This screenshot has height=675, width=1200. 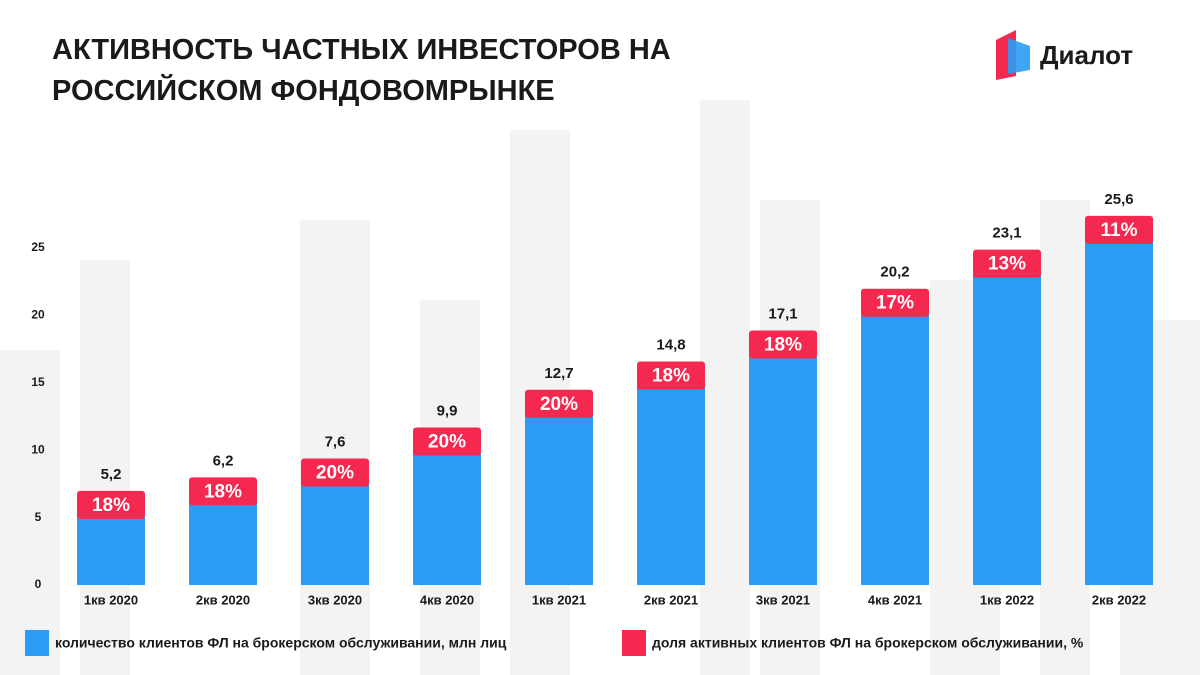 What do you see at coordinates (38, 584) in the screenshot?
I see `y-tick-label: 0` at bounding box center [38, 584].